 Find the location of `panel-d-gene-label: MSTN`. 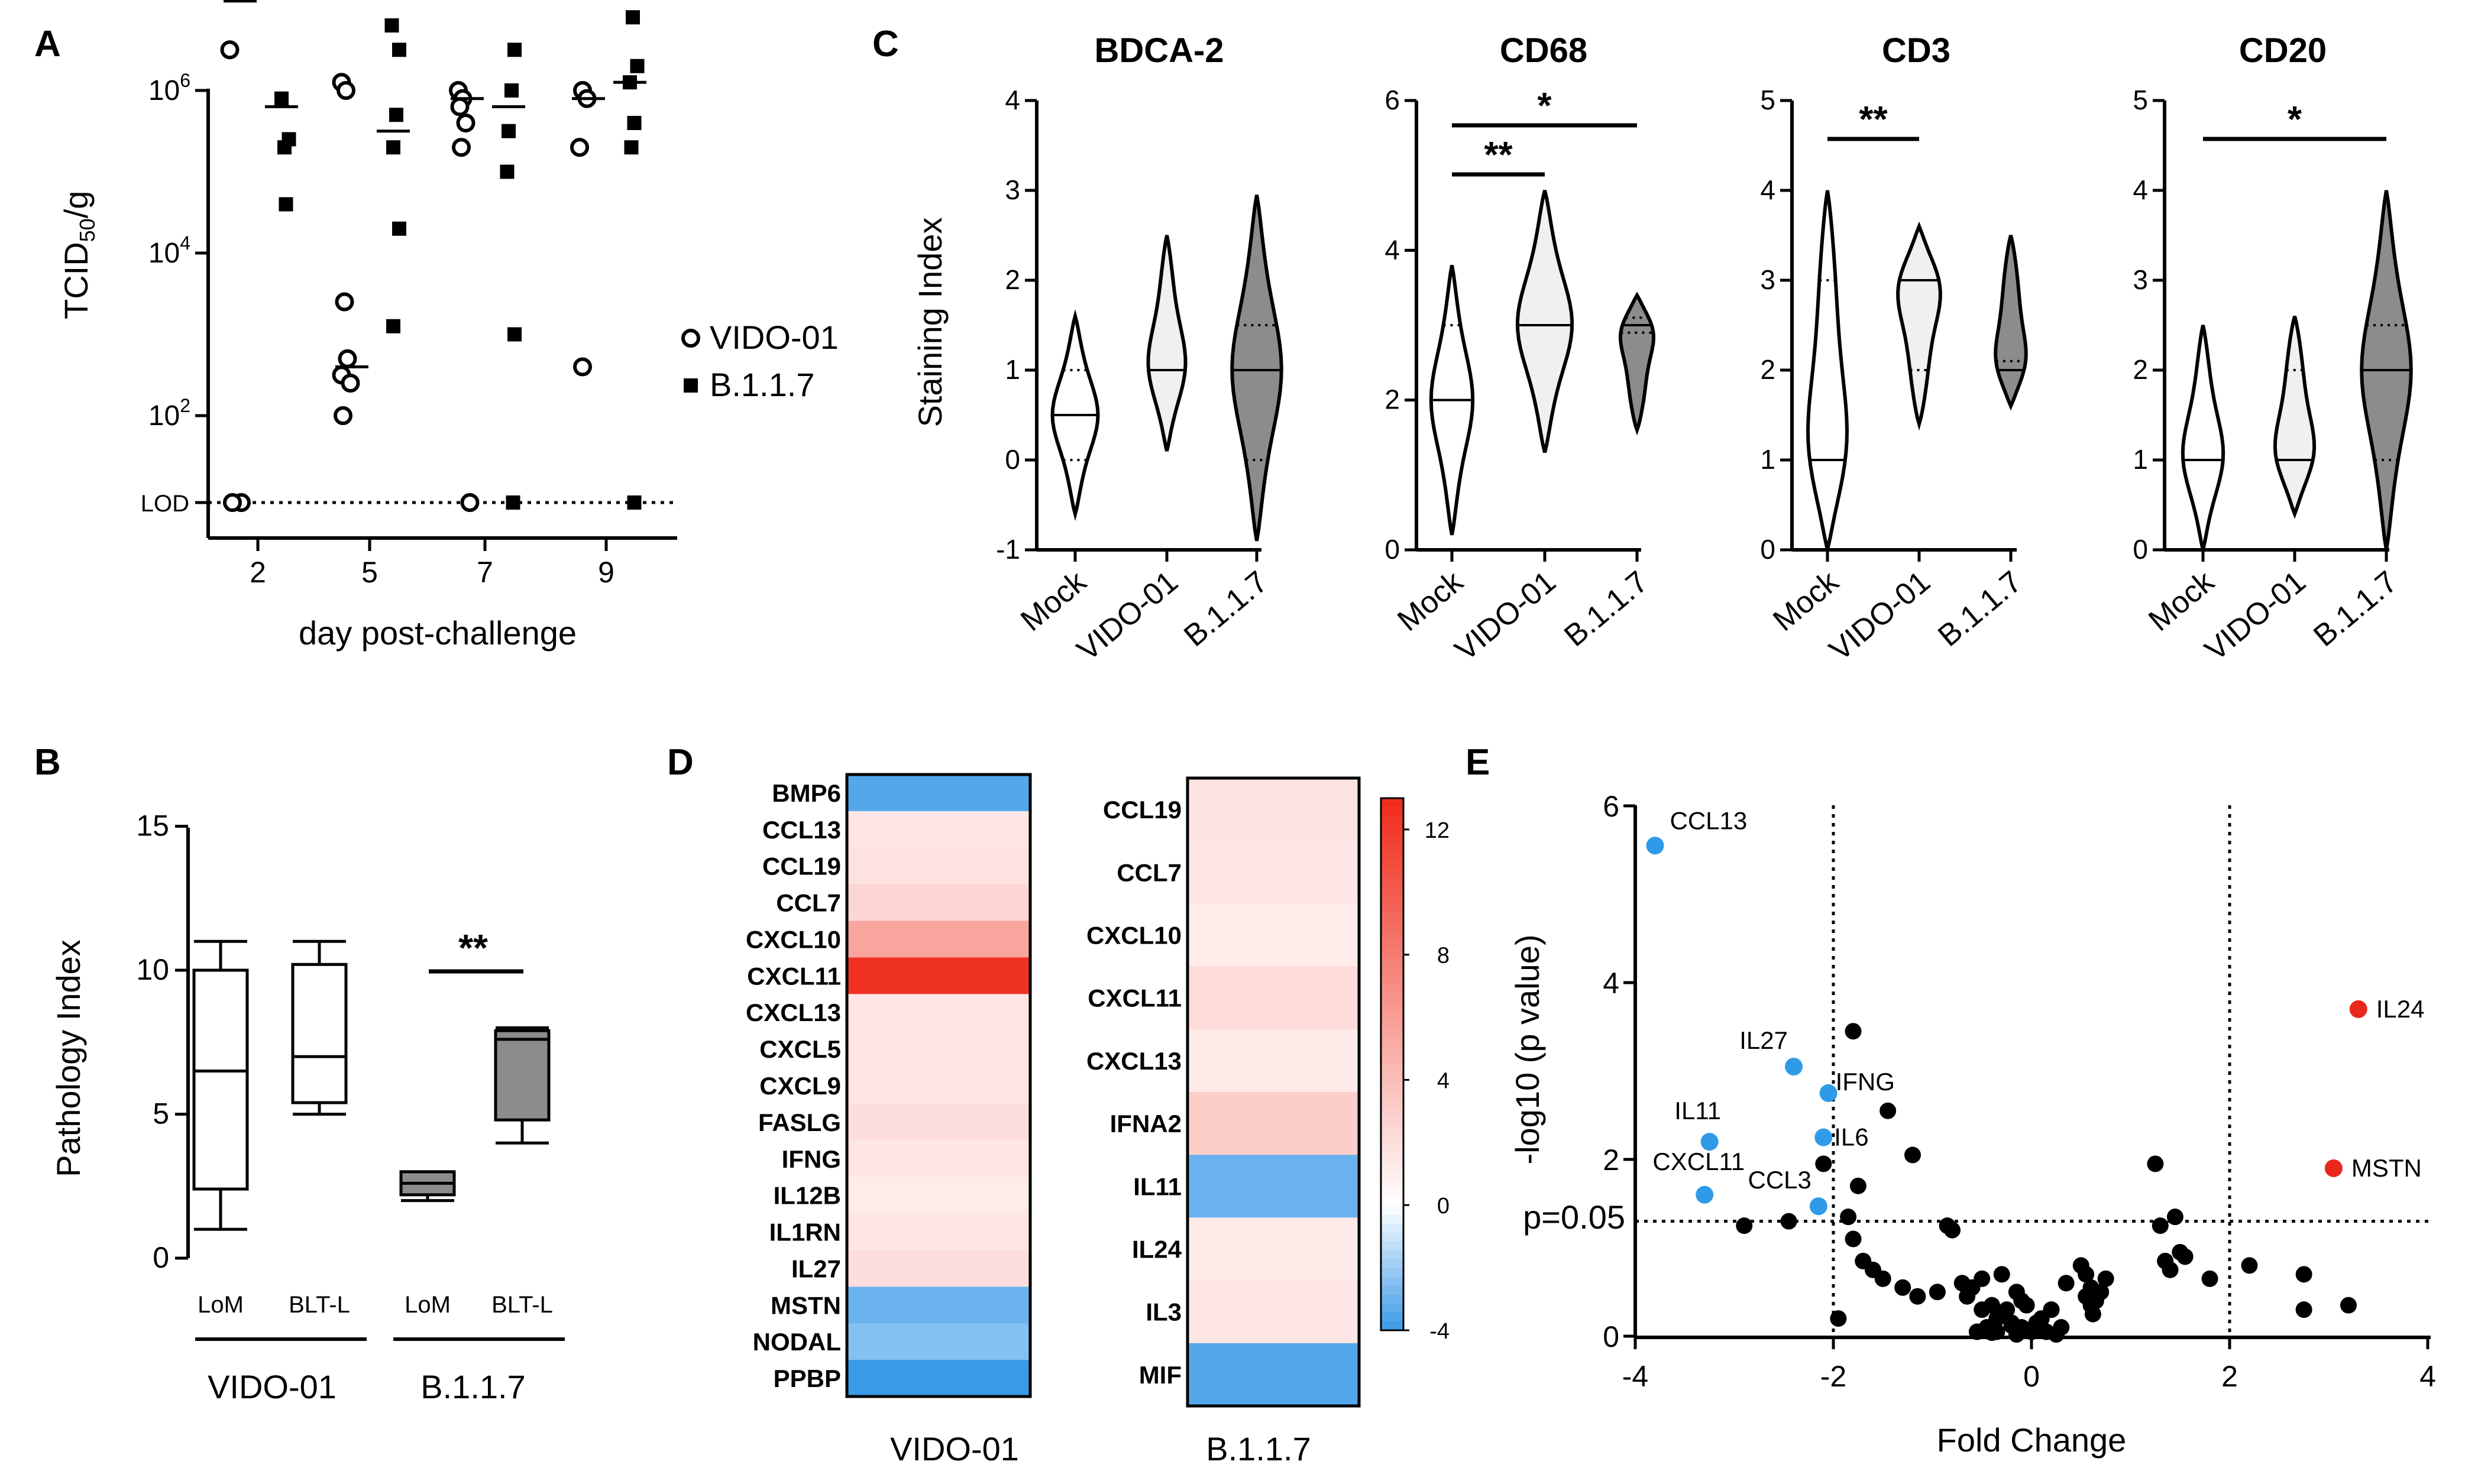

panel-d-gene-label: MSTN is located at coordinates (806, 1305).